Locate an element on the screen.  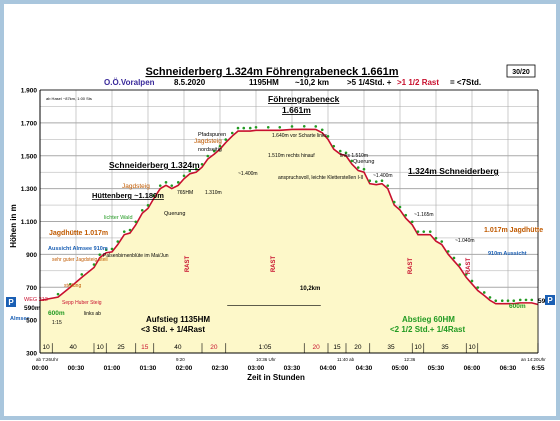
y-tick-label: 500 is located at coordinates (31, 321).